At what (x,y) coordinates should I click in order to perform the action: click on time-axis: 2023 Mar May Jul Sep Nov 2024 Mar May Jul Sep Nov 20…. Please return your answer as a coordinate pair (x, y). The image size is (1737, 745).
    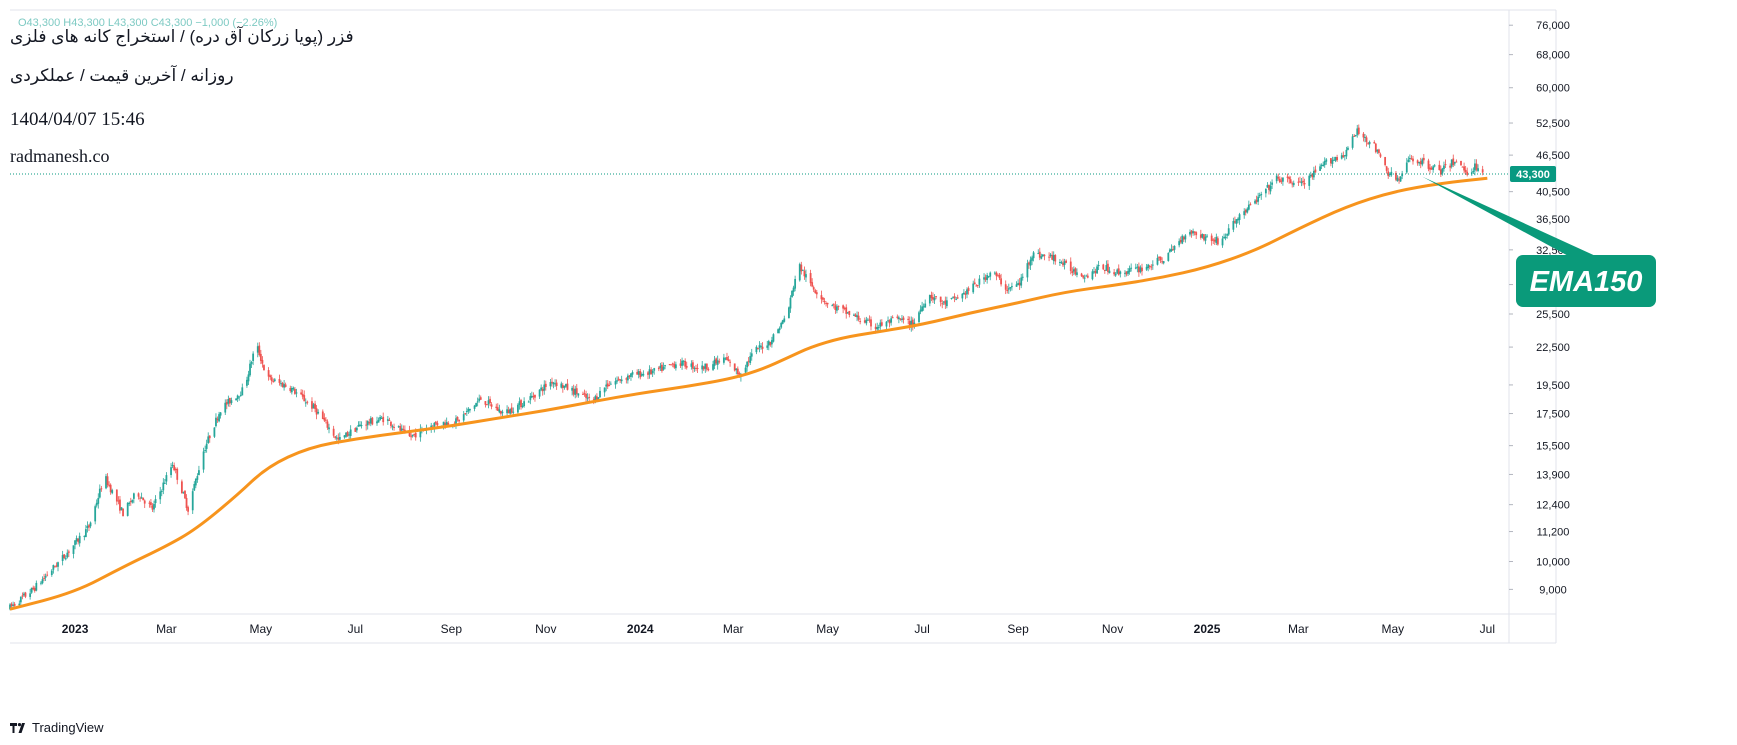
    Looking at the image, I should click on (778, 629).